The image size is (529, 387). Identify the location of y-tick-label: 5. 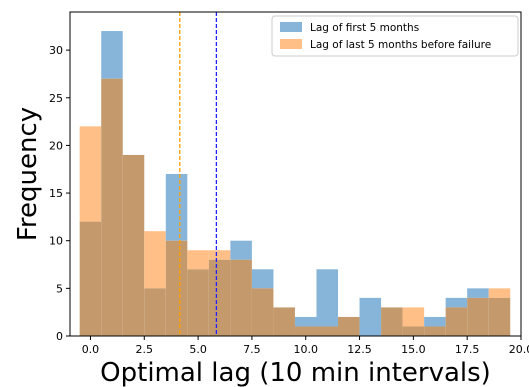
(59, 288).